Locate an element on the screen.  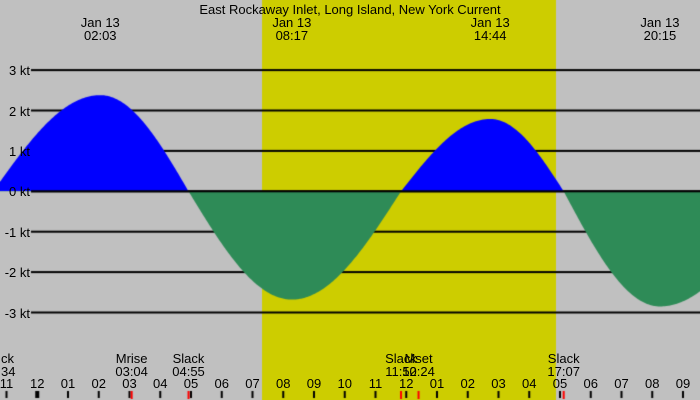
tide-event-label: Slack 04:55 is located at coordinates (189, 365).